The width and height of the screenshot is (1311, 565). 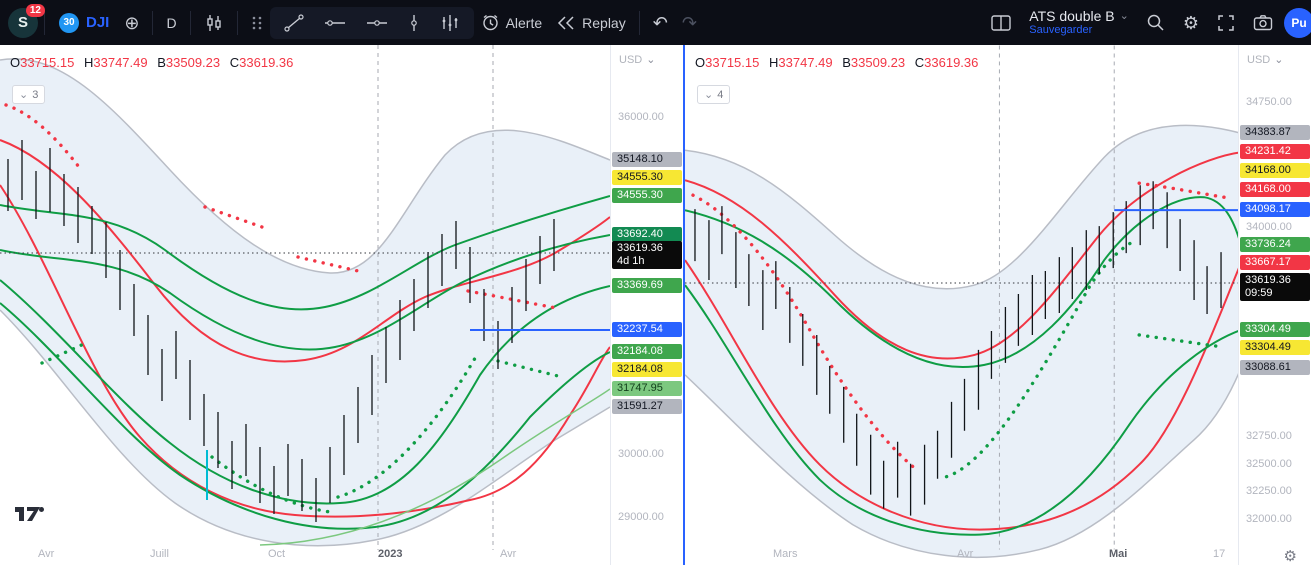 I want to click on pane-index: 3, so click(x=35, y=94).